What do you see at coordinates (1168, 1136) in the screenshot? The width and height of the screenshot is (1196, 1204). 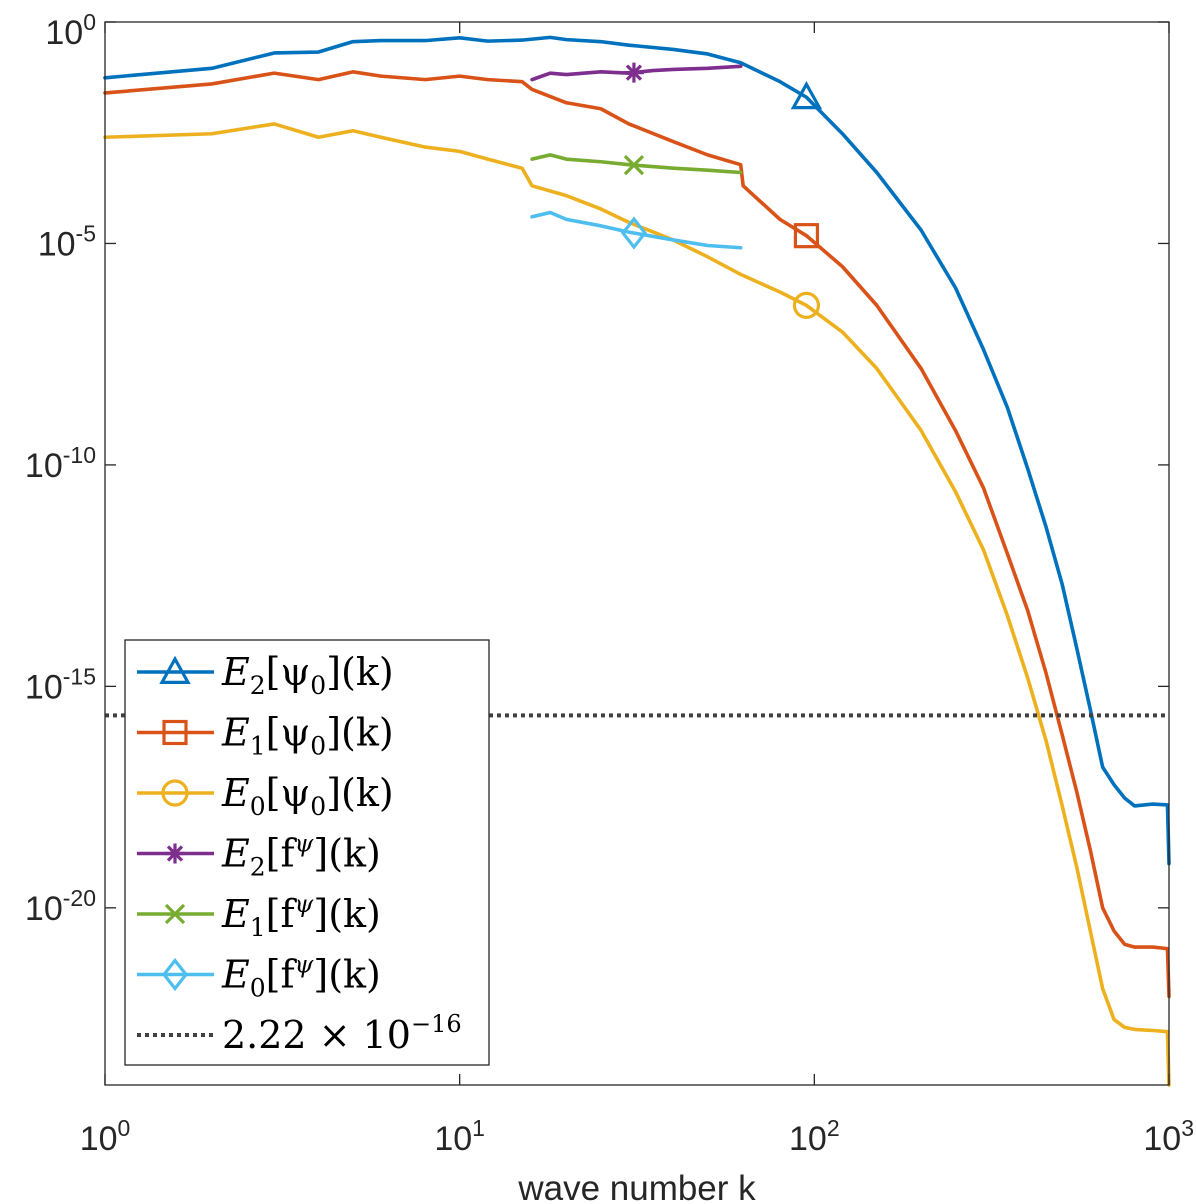 I see `x-tick-label-3: 10³` at bounding box center [1168, 1136].